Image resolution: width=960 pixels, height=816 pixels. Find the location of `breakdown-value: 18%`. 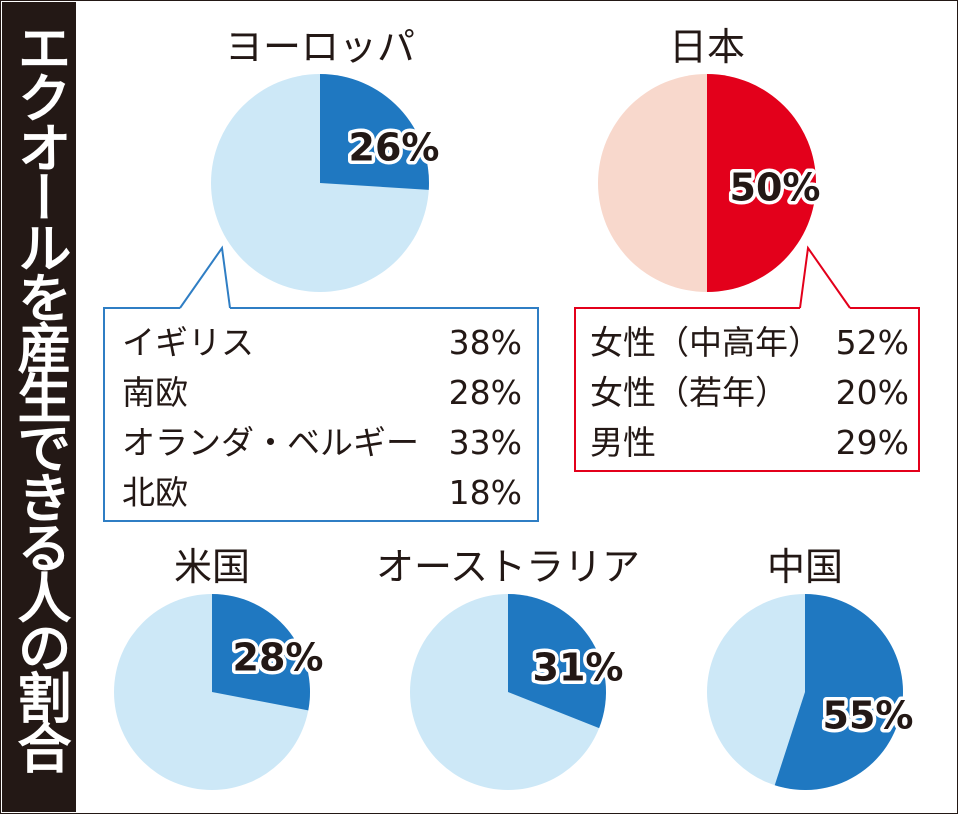

breakdown-value: 18% is located at coordinates (485, 492).